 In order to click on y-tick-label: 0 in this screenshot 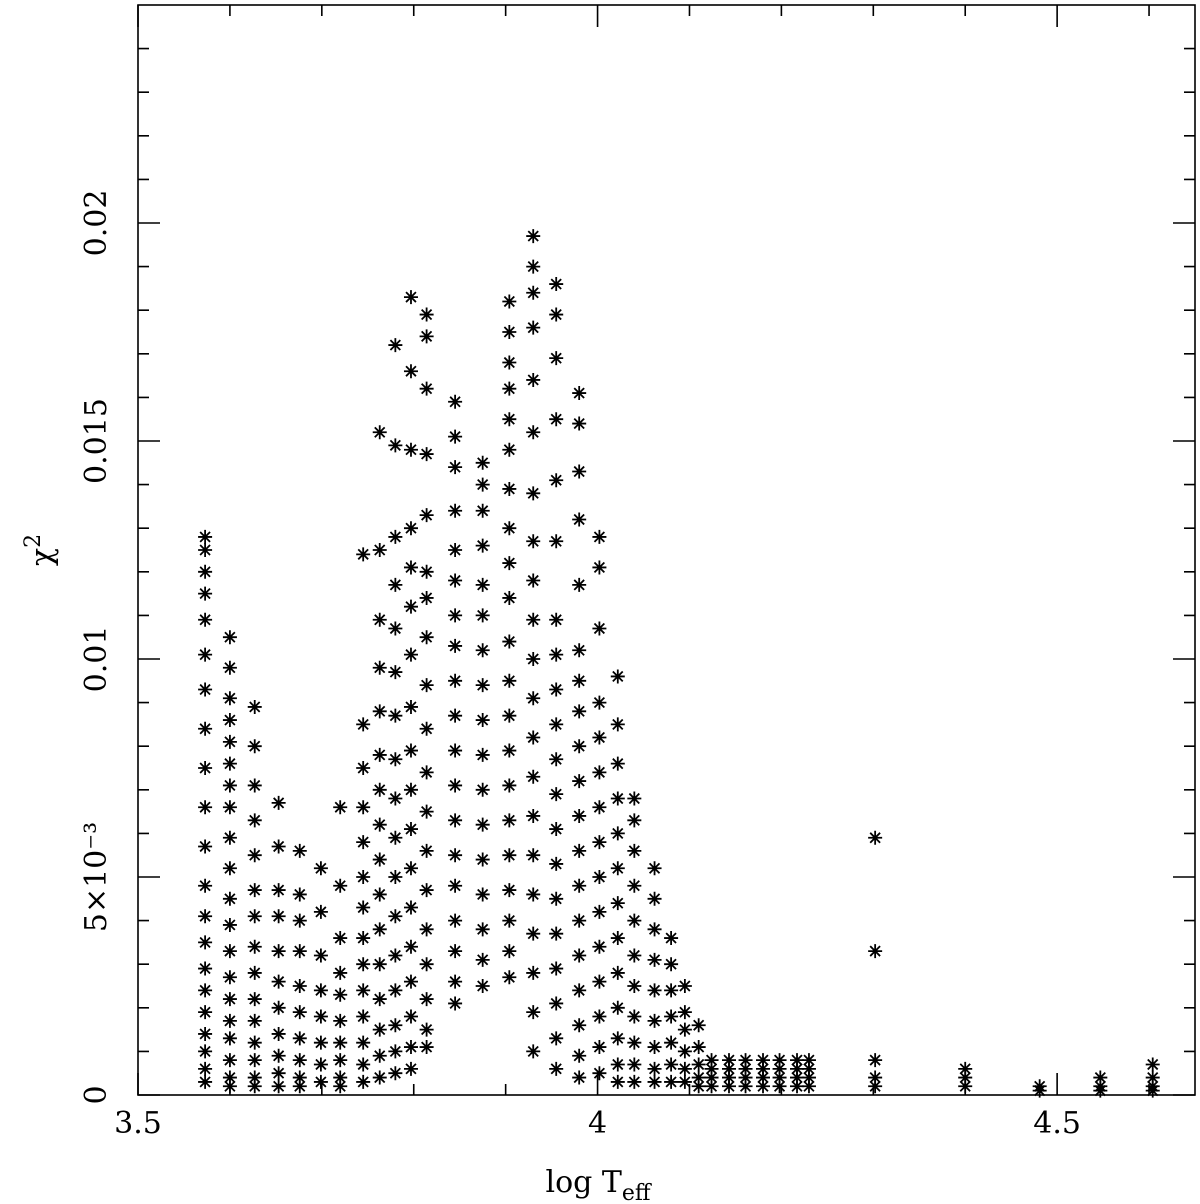, I will do `click(96, 1094)`.